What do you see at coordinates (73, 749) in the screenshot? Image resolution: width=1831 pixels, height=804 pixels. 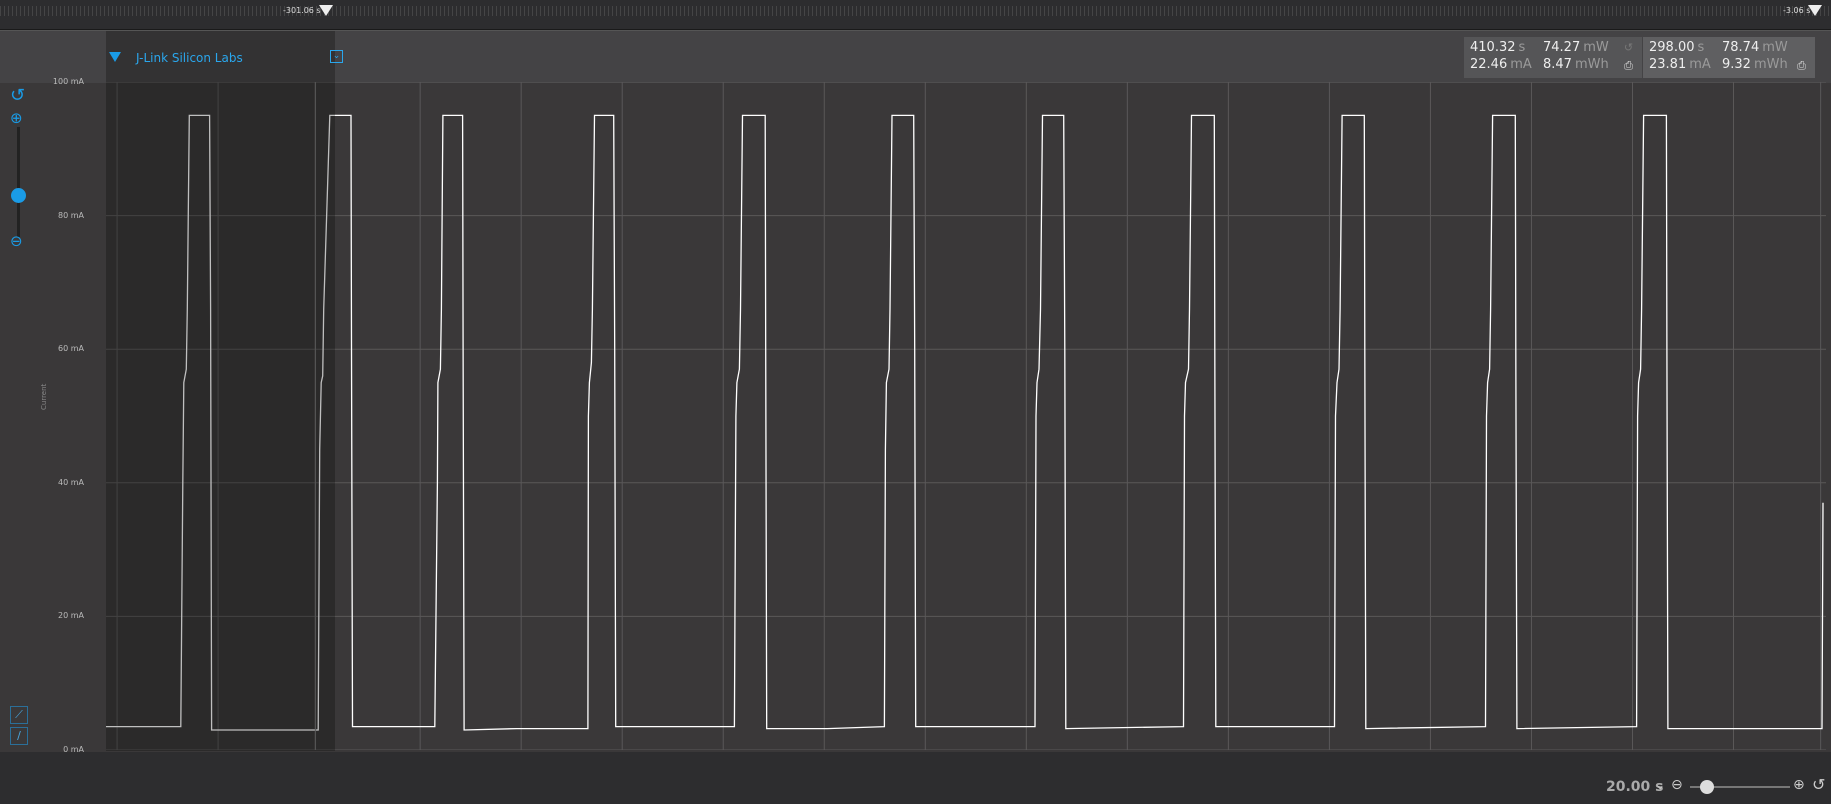 I see `y-tick-label: 0 mA` at bounding box center [73, 749].